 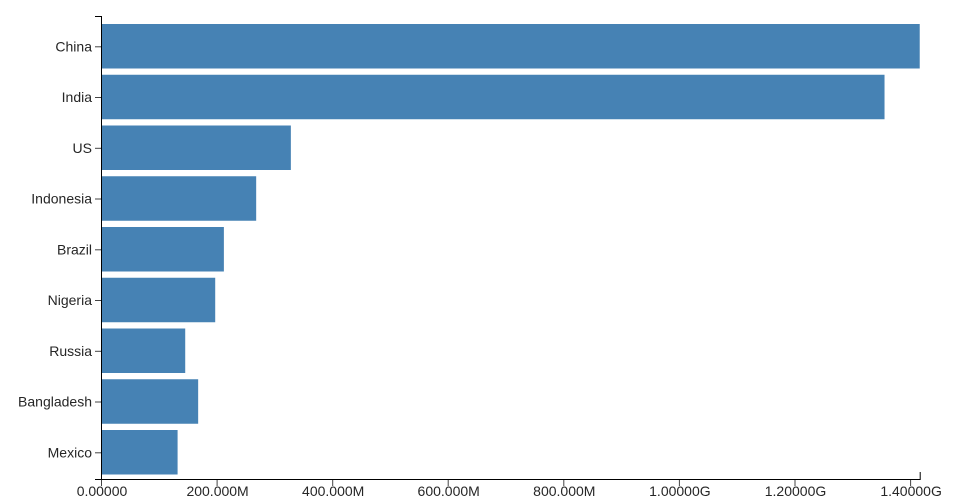 I want to click on bar-us, so click(x=196, y=147).